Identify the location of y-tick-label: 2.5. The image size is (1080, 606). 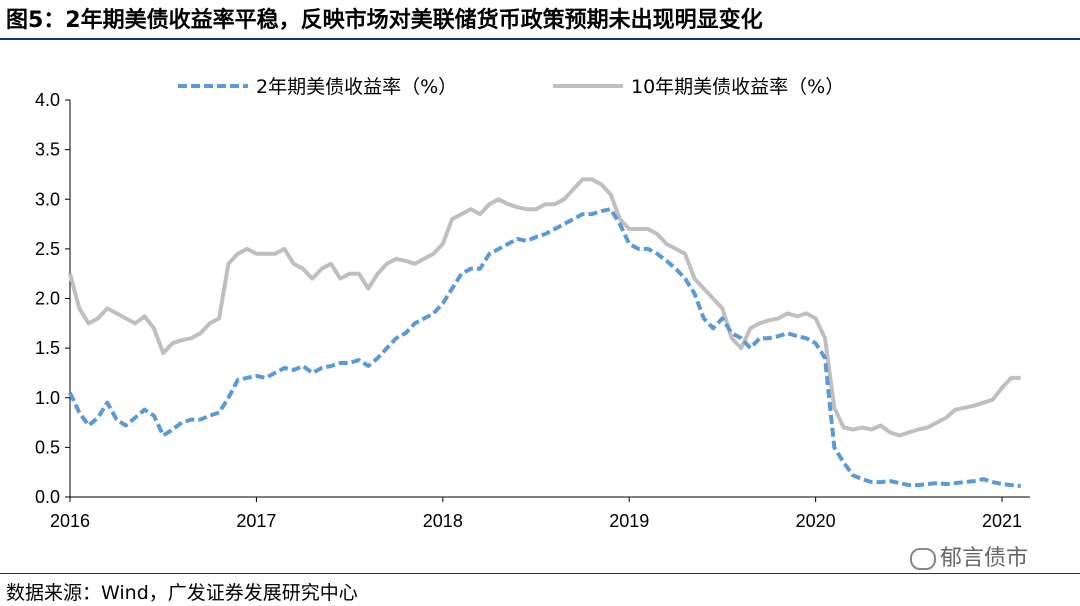
(47, 249).